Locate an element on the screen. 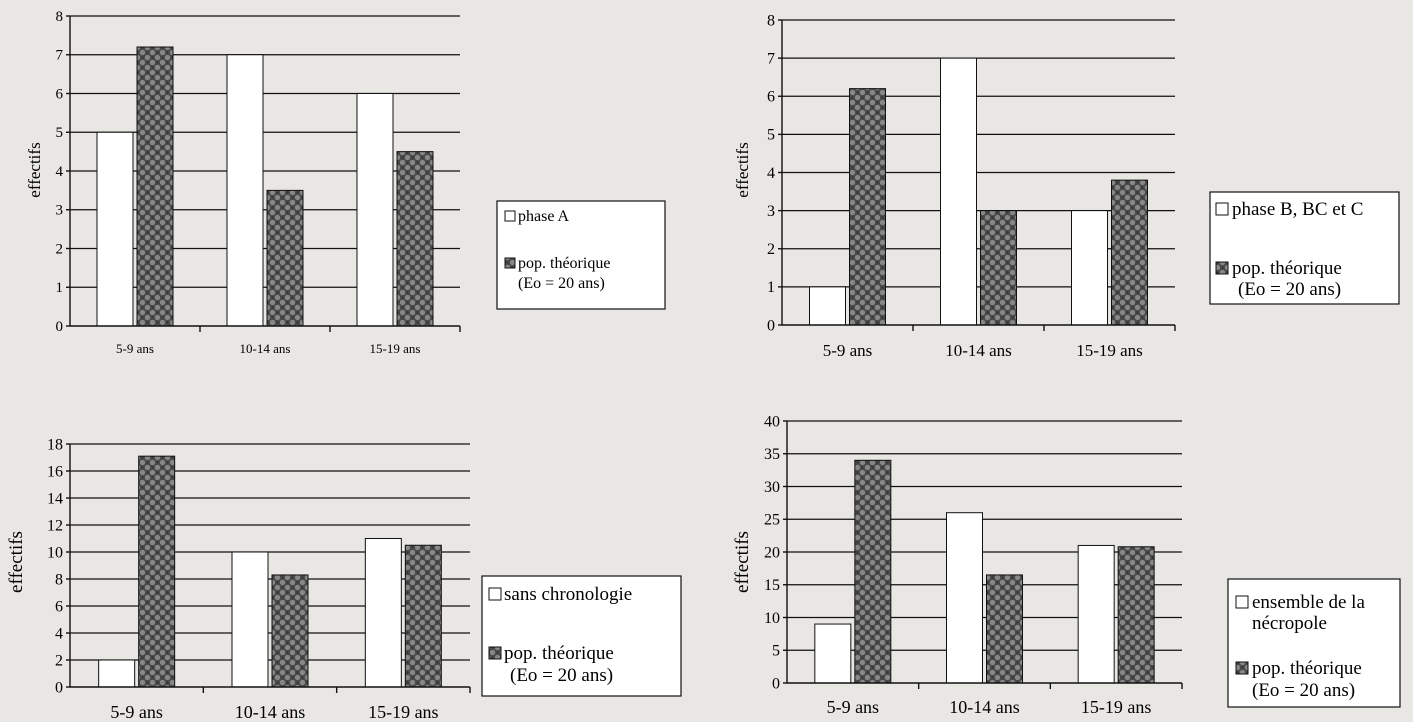 The image size is (1413, 722). y-tick-label: 12 is located at coordinates (55, 525).